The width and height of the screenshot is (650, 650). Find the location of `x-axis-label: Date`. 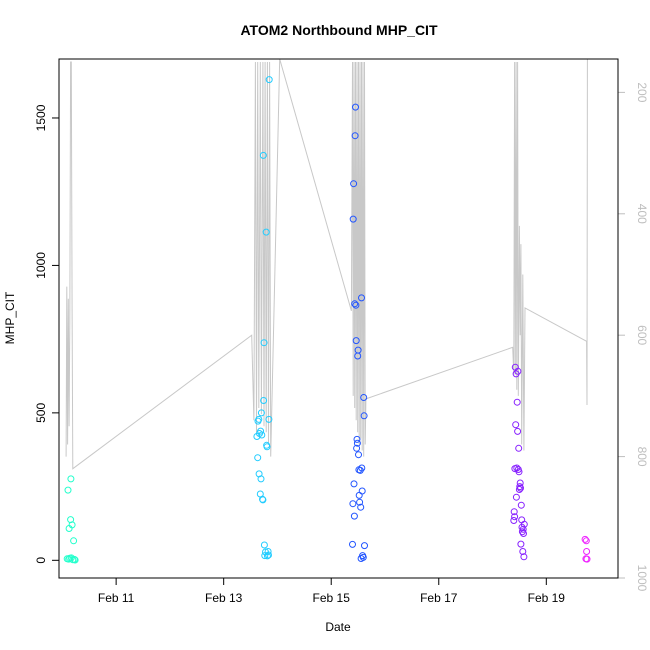

x-axis-label: Date is located at coordinates (338, 627).